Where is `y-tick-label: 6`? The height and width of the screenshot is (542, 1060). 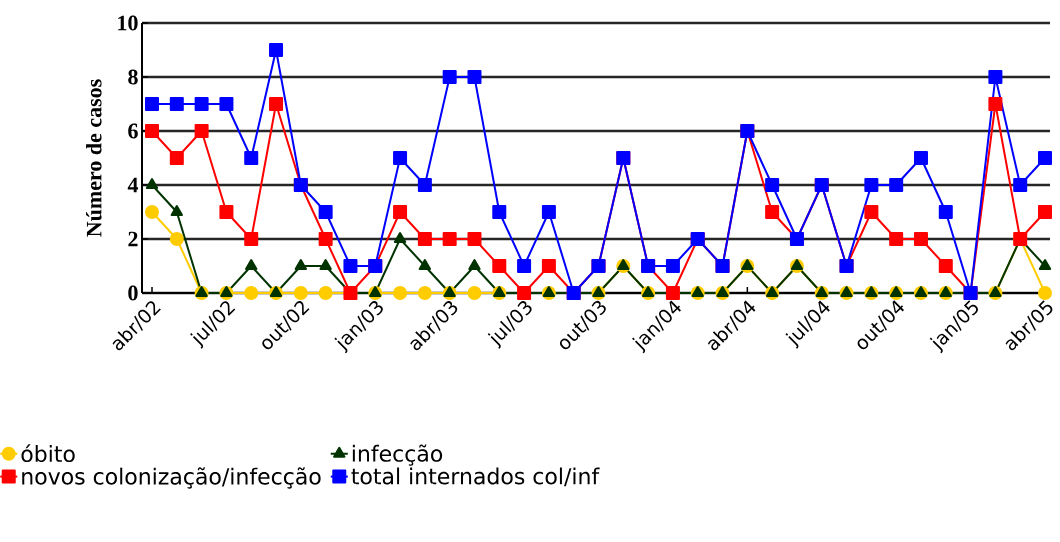
y-tick-label: 6 is located at coordinates (133, 131).